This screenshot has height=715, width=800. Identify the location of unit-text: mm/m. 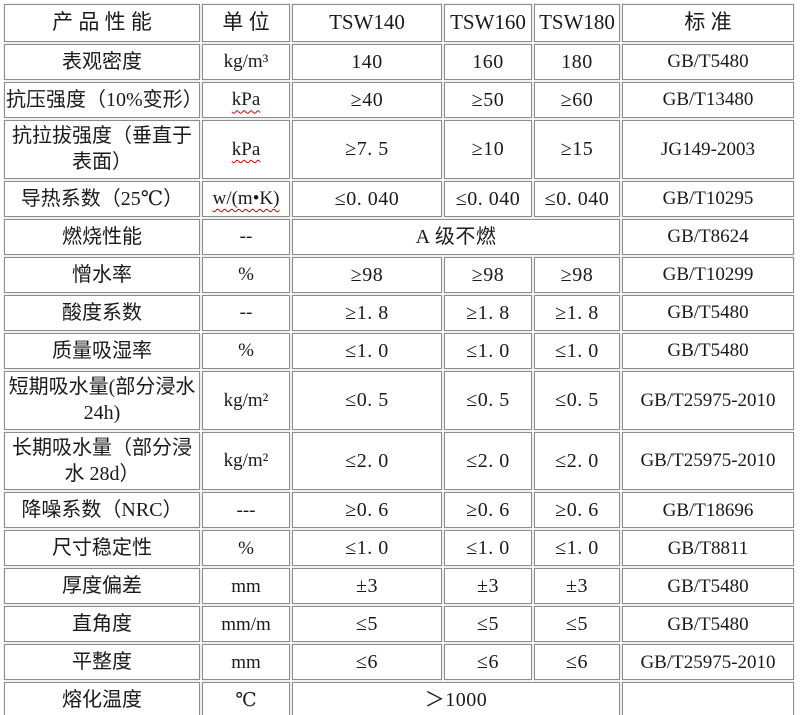
(246, 624).